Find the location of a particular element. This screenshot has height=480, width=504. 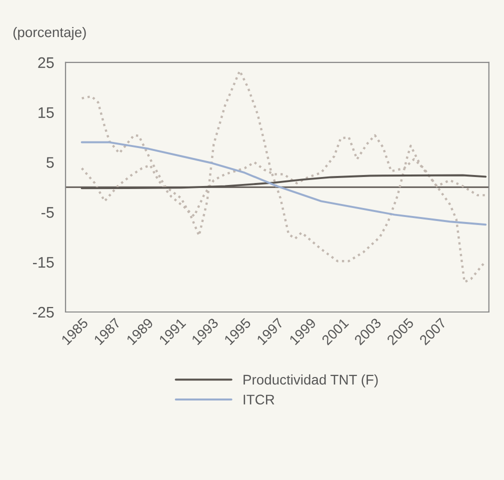

y-tick-label: -5 is located at coordinates (48, 212).